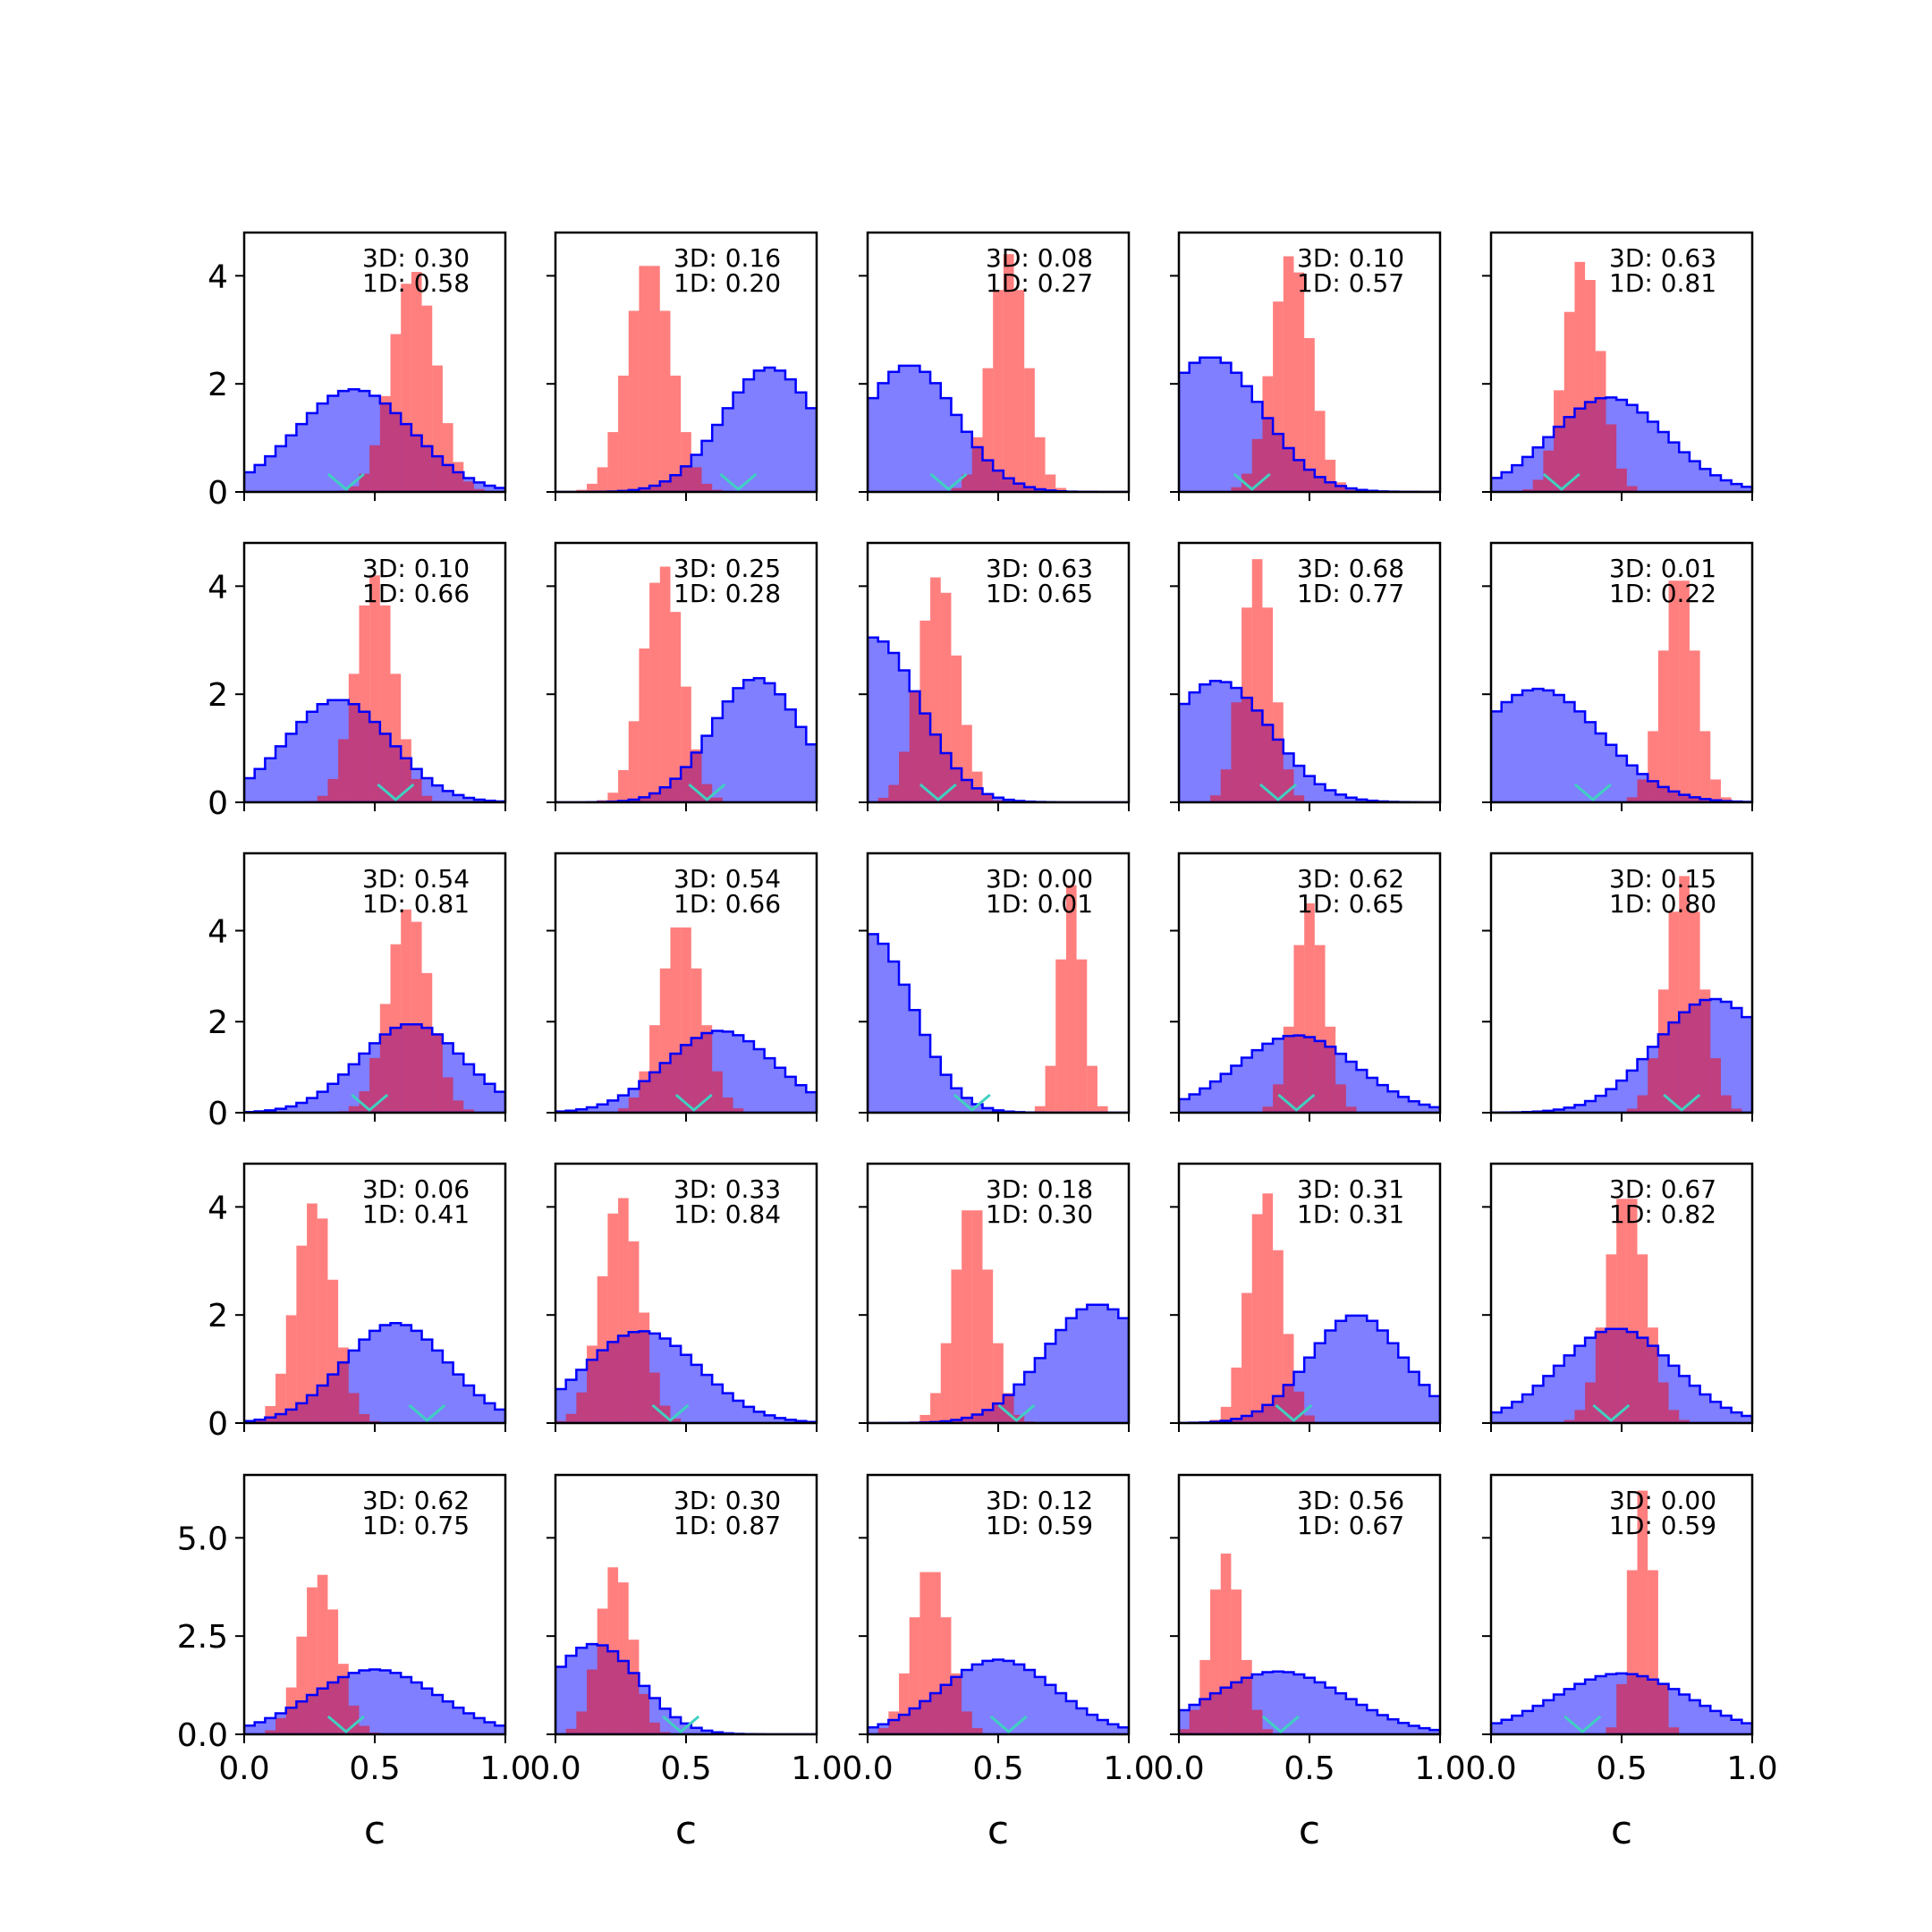  What do you see at coordinates (1350, 593) in the screenshot?
I see `annotation-1d: 1D: 0.77` at bounding box center [1350, 593].